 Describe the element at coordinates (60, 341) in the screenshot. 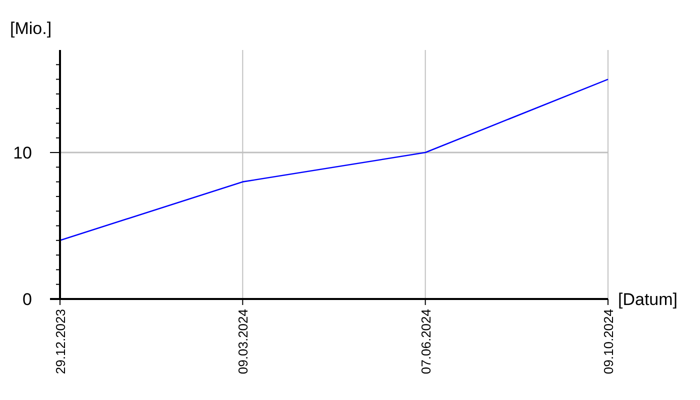

I see `x-tick-label: 29.12.2023` at that location.